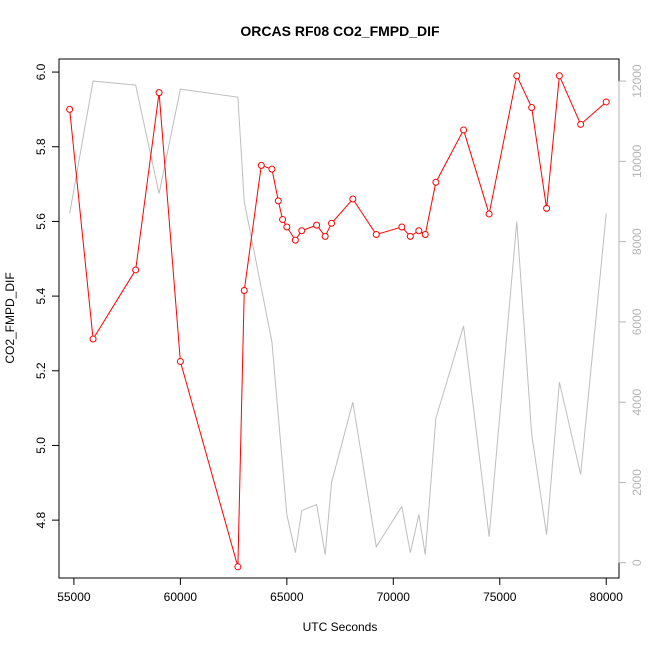 Image resolution: width=650 pixels, height=650 pixels. What do you see at coordinates (41, 295) in the screenshot?
I see `y-tick-label: 5.4` at bounding box center [41, 295].